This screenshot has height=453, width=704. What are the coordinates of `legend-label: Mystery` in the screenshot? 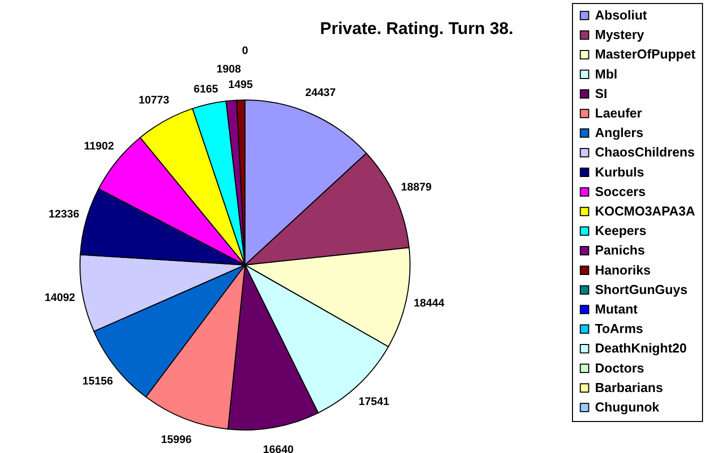 It's located at (620, 34).